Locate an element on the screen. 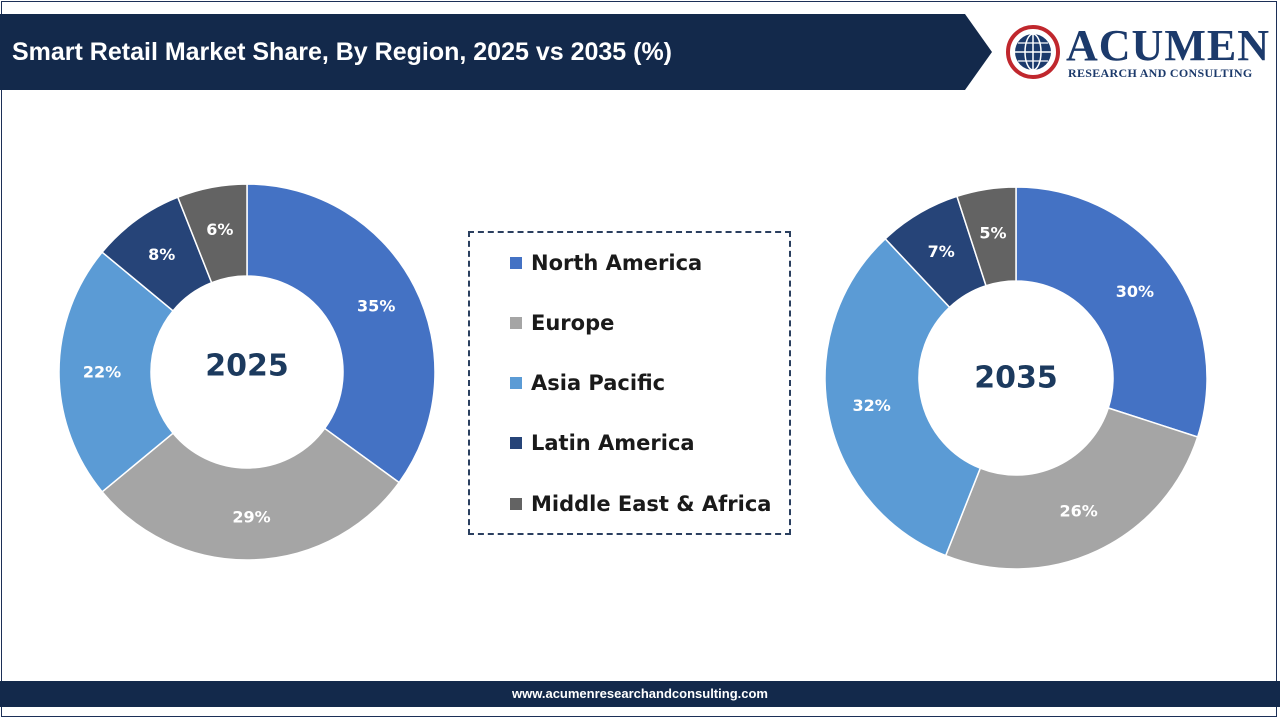  legend-item-north-america: North America is located at coordinates (606, 263).